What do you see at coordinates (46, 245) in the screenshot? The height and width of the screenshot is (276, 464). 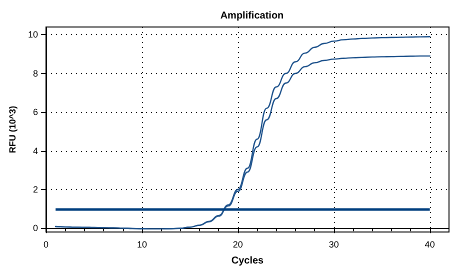 I see `x-tick-label: 0` at bounding box center [46, 245].